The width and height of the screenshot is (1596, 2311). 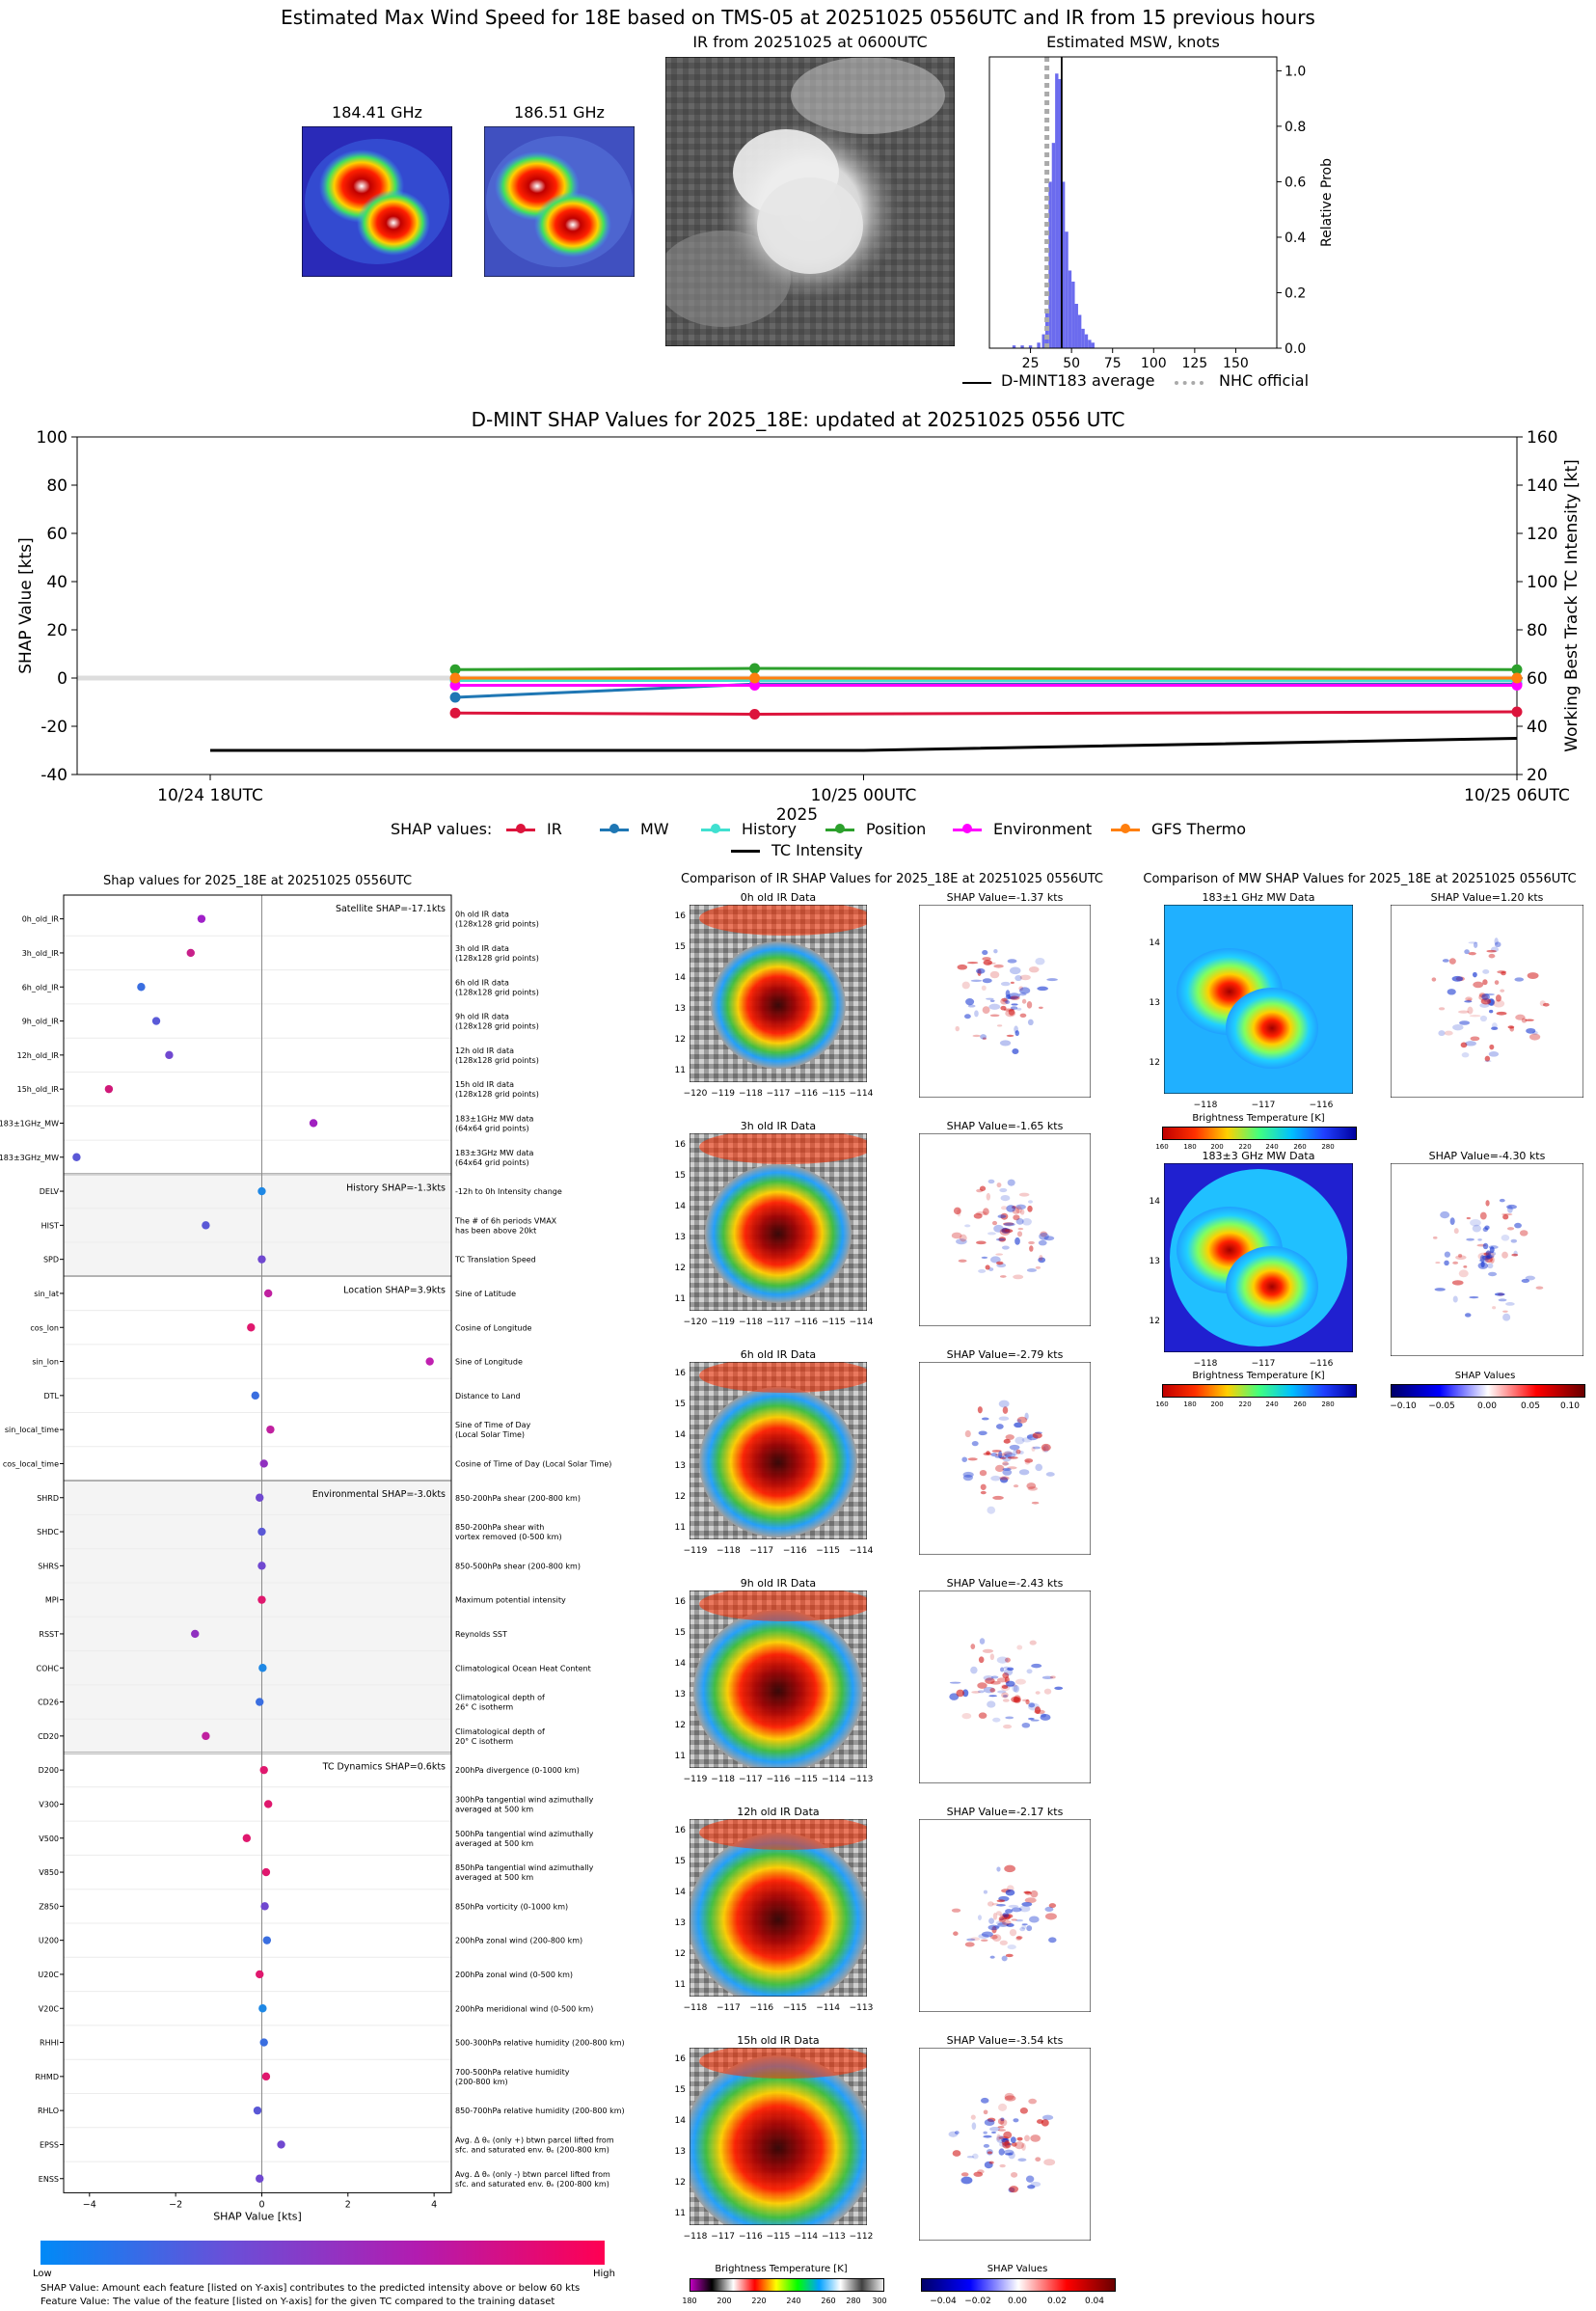 I want to click on ir-yticks-0: 16 15 14 13 12 11, so click(x=681, y=993).